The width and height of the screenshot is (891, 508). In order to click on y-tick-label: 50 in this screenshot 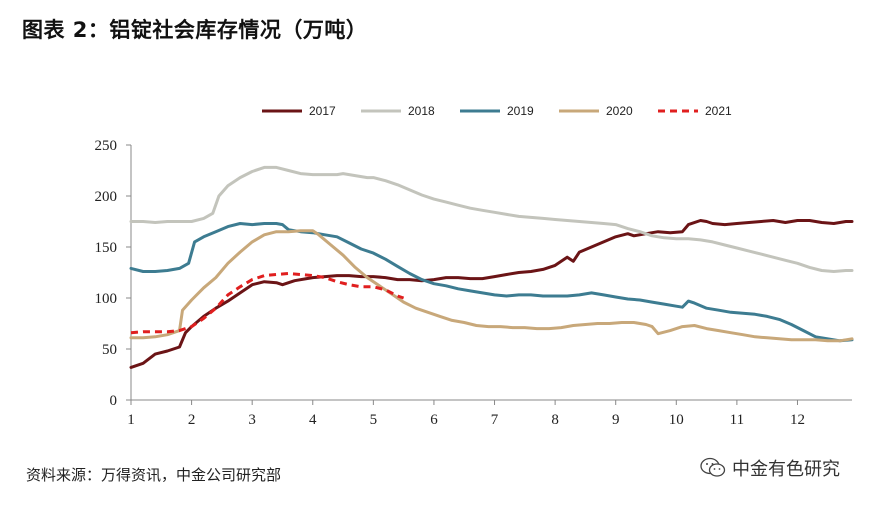, I will do `click(109, 350)`.